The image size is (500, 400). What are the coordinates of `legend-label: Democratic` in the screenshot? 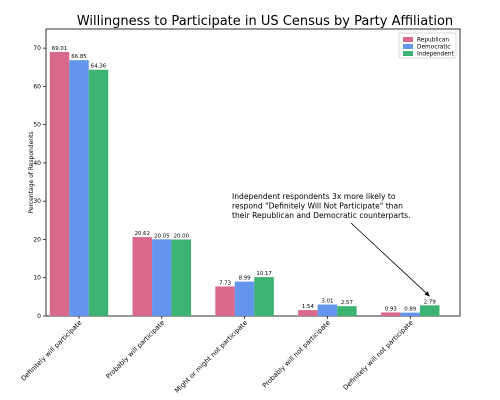 It's located at (433, 48).